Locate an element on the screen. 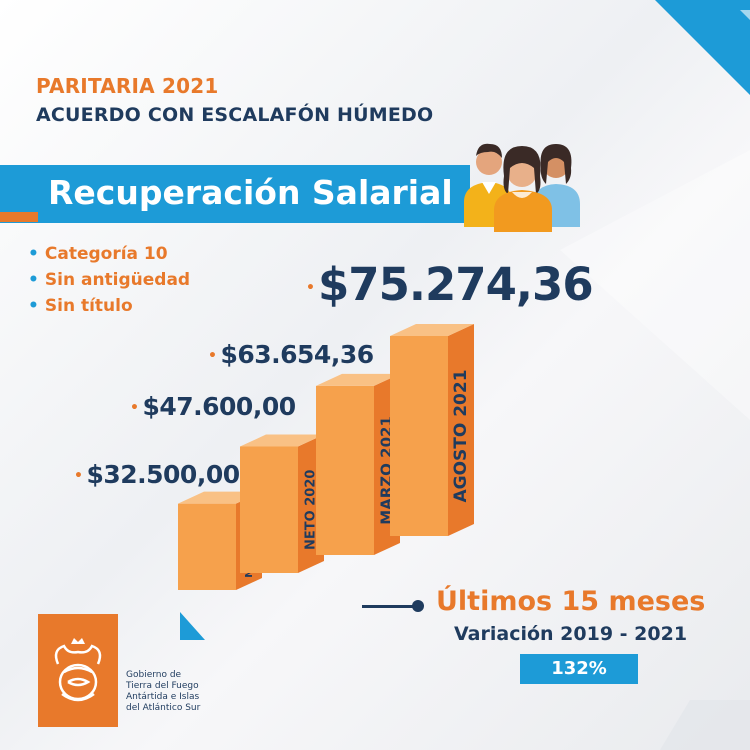  government-name-line: Tierra del Fuego is located at coordinates (162, 686).